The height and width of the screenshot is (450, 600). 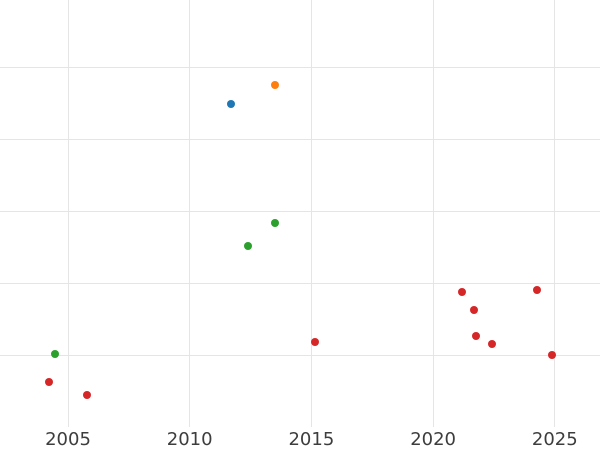 I want to click on x-tick-label: 2015, so click(x=311, y=439).